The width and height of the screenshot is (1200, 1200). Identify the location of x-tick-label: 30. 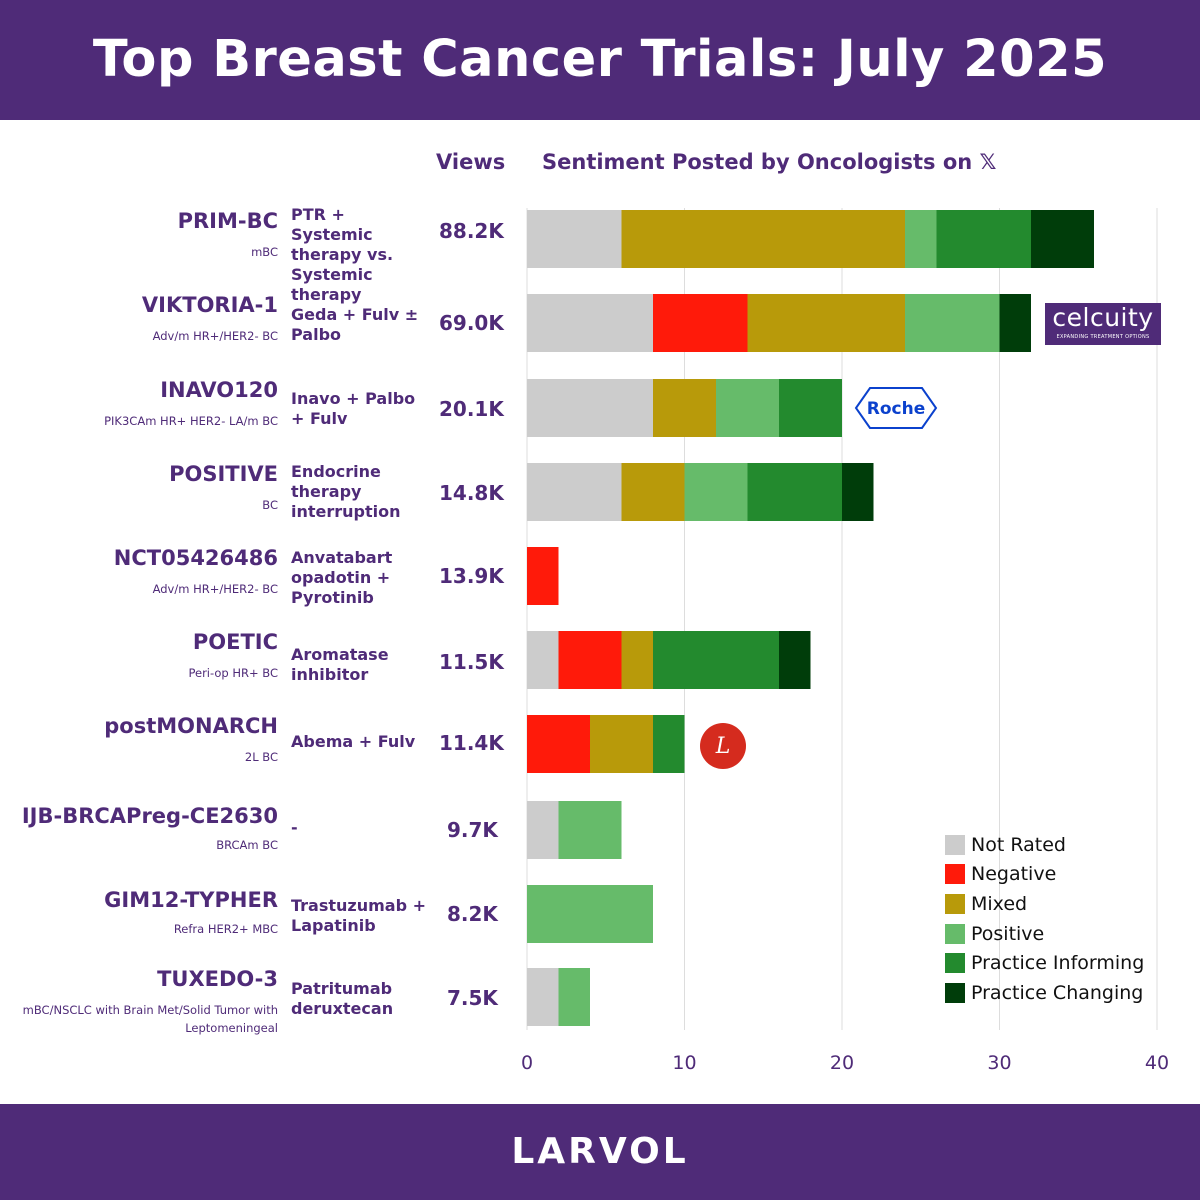
(999, 1063).